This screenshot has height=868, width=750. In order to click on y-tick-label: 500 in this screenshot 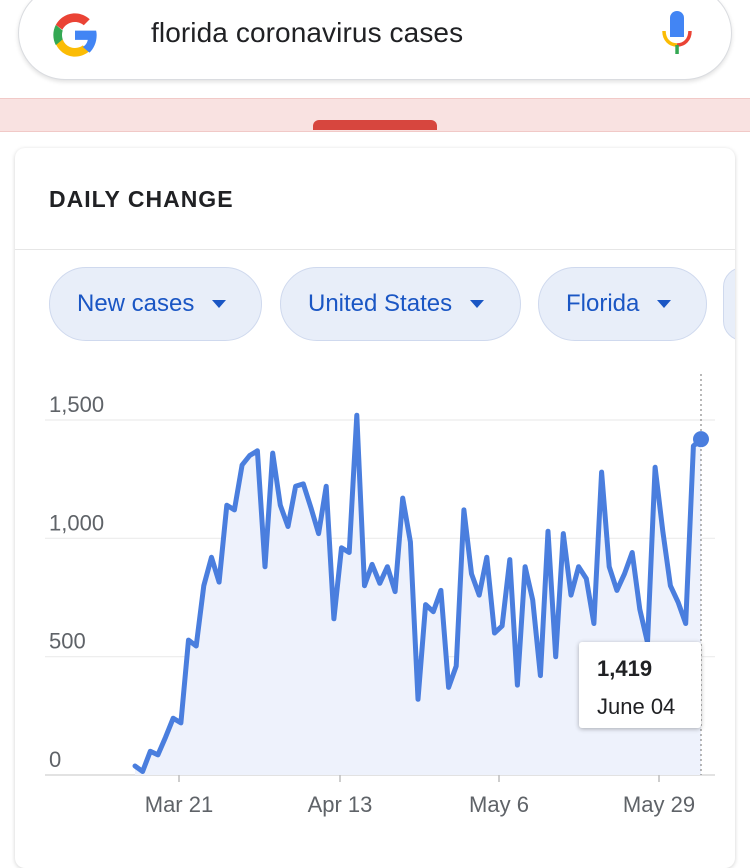, I will do `click(67, 641)`.